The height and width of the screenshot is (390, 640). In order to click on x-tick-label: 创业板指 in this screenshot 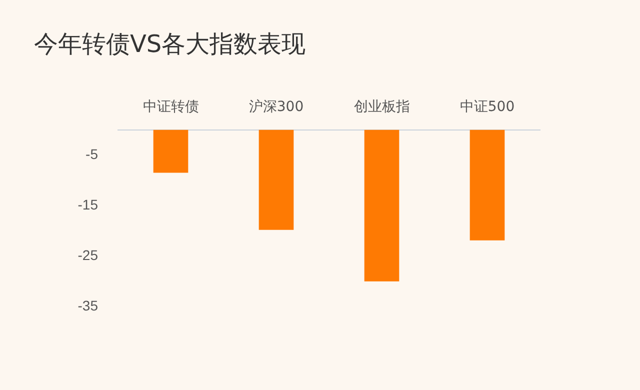, I will do `click(382, 107)`.